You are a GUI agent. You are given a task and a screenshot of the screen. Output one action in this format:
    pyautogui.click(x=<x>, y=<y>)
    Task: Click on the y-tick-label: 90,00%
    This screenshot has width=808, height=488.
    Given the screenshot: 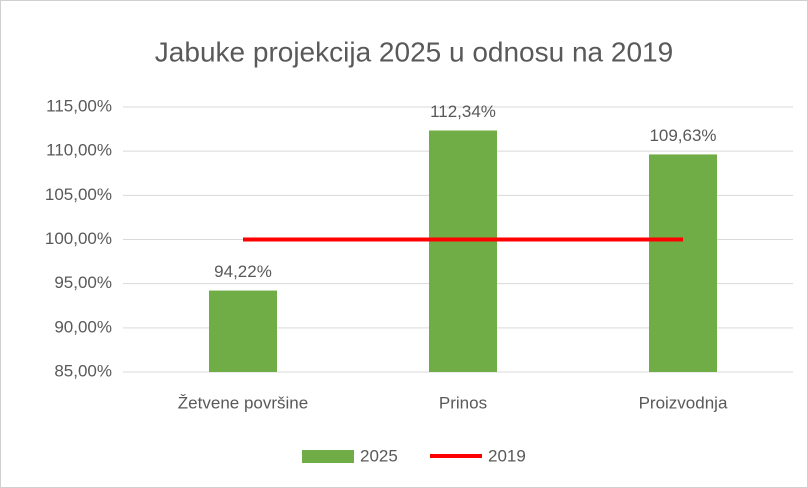 What is the action you would take?
    pyautogui.click(x=83, y=326)
    